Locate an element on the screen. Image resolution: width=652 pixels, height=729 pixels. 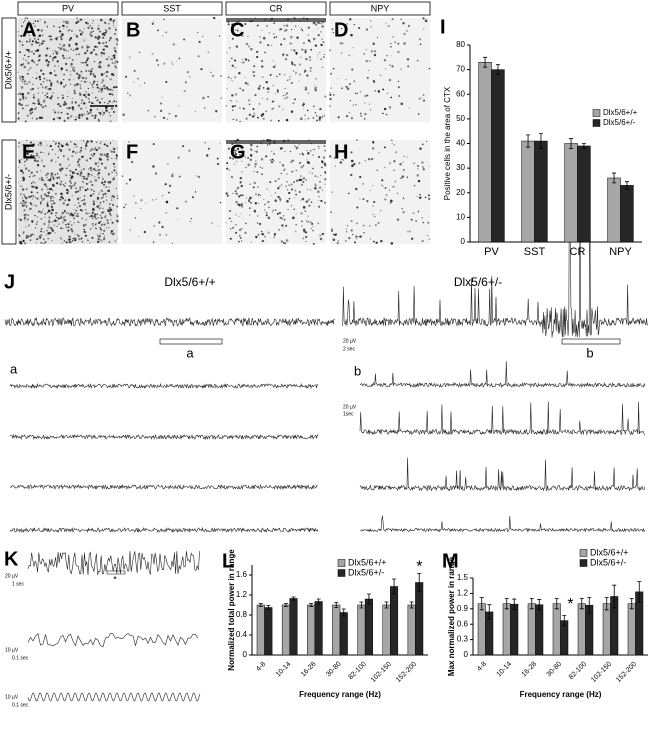
legend-label: Dlx5/6+/- is located at coordinates (619, 122).